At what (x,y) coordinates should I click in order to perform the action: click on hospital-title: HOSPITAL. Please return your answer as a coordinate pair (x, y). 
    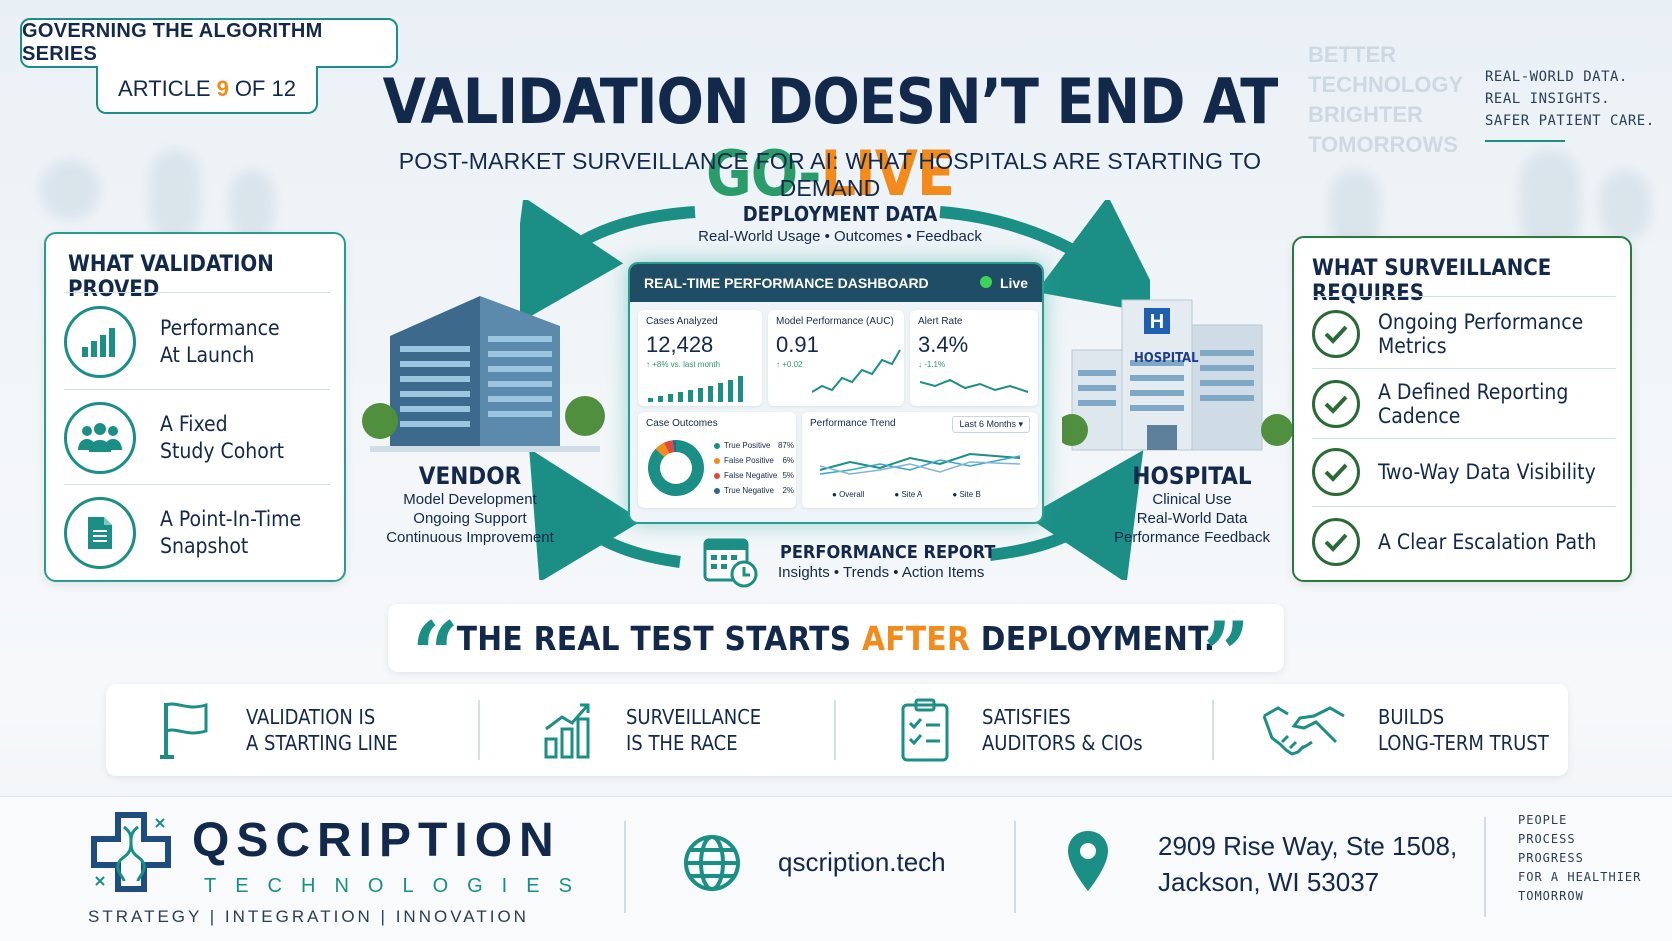
    Looking at the image, I should click on (1192, 476).